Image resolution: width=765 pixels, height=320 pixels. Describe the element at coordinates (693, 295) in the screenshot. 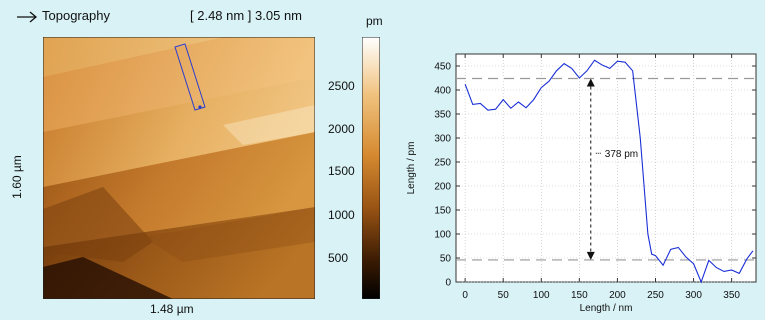

I see `x-tick-label: 300` at that location.